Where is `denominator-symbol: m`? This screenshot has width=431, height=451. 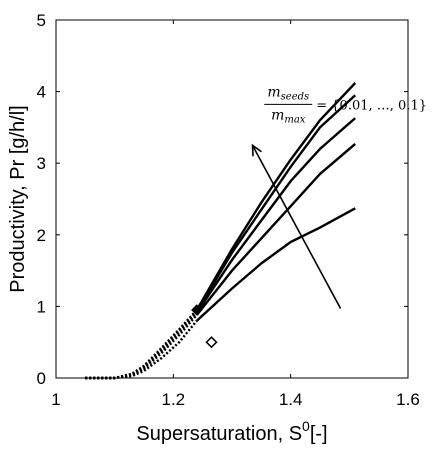 denominator-symbol: m is located at coordinates (277, 115).